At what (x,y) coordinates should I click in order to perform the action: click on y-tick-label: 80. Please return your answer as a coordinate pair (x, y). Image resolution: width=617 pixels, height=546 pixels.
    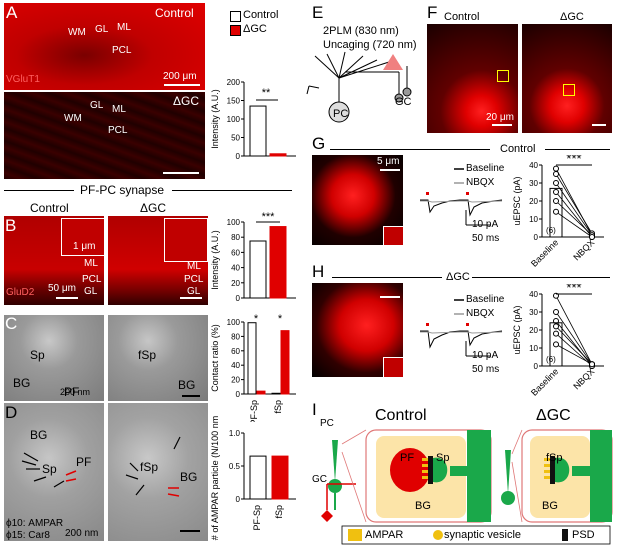
    Looking at the image, I should click on (235, 237).